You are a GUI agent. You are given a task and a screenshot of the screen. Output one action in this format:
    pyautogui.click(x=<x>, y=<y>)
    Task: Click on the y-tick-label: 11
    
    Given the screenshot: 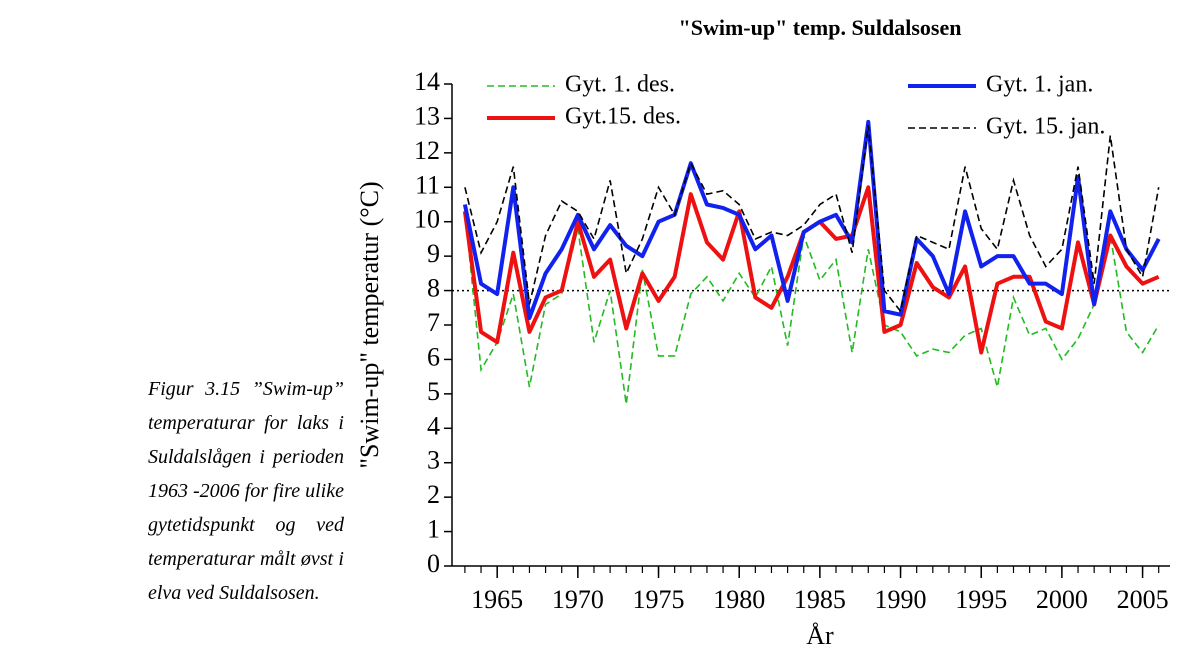 What is the action you would take?
    pyautogui.click(x=427, y=184)
    